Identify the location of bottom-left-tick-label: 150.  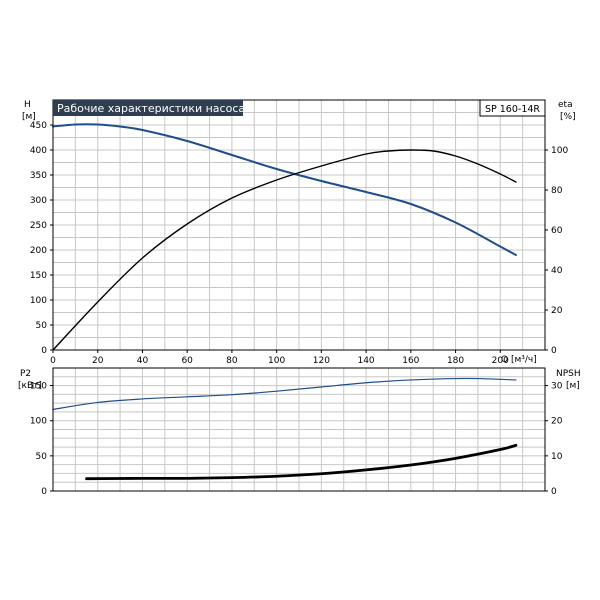
(38, 387).